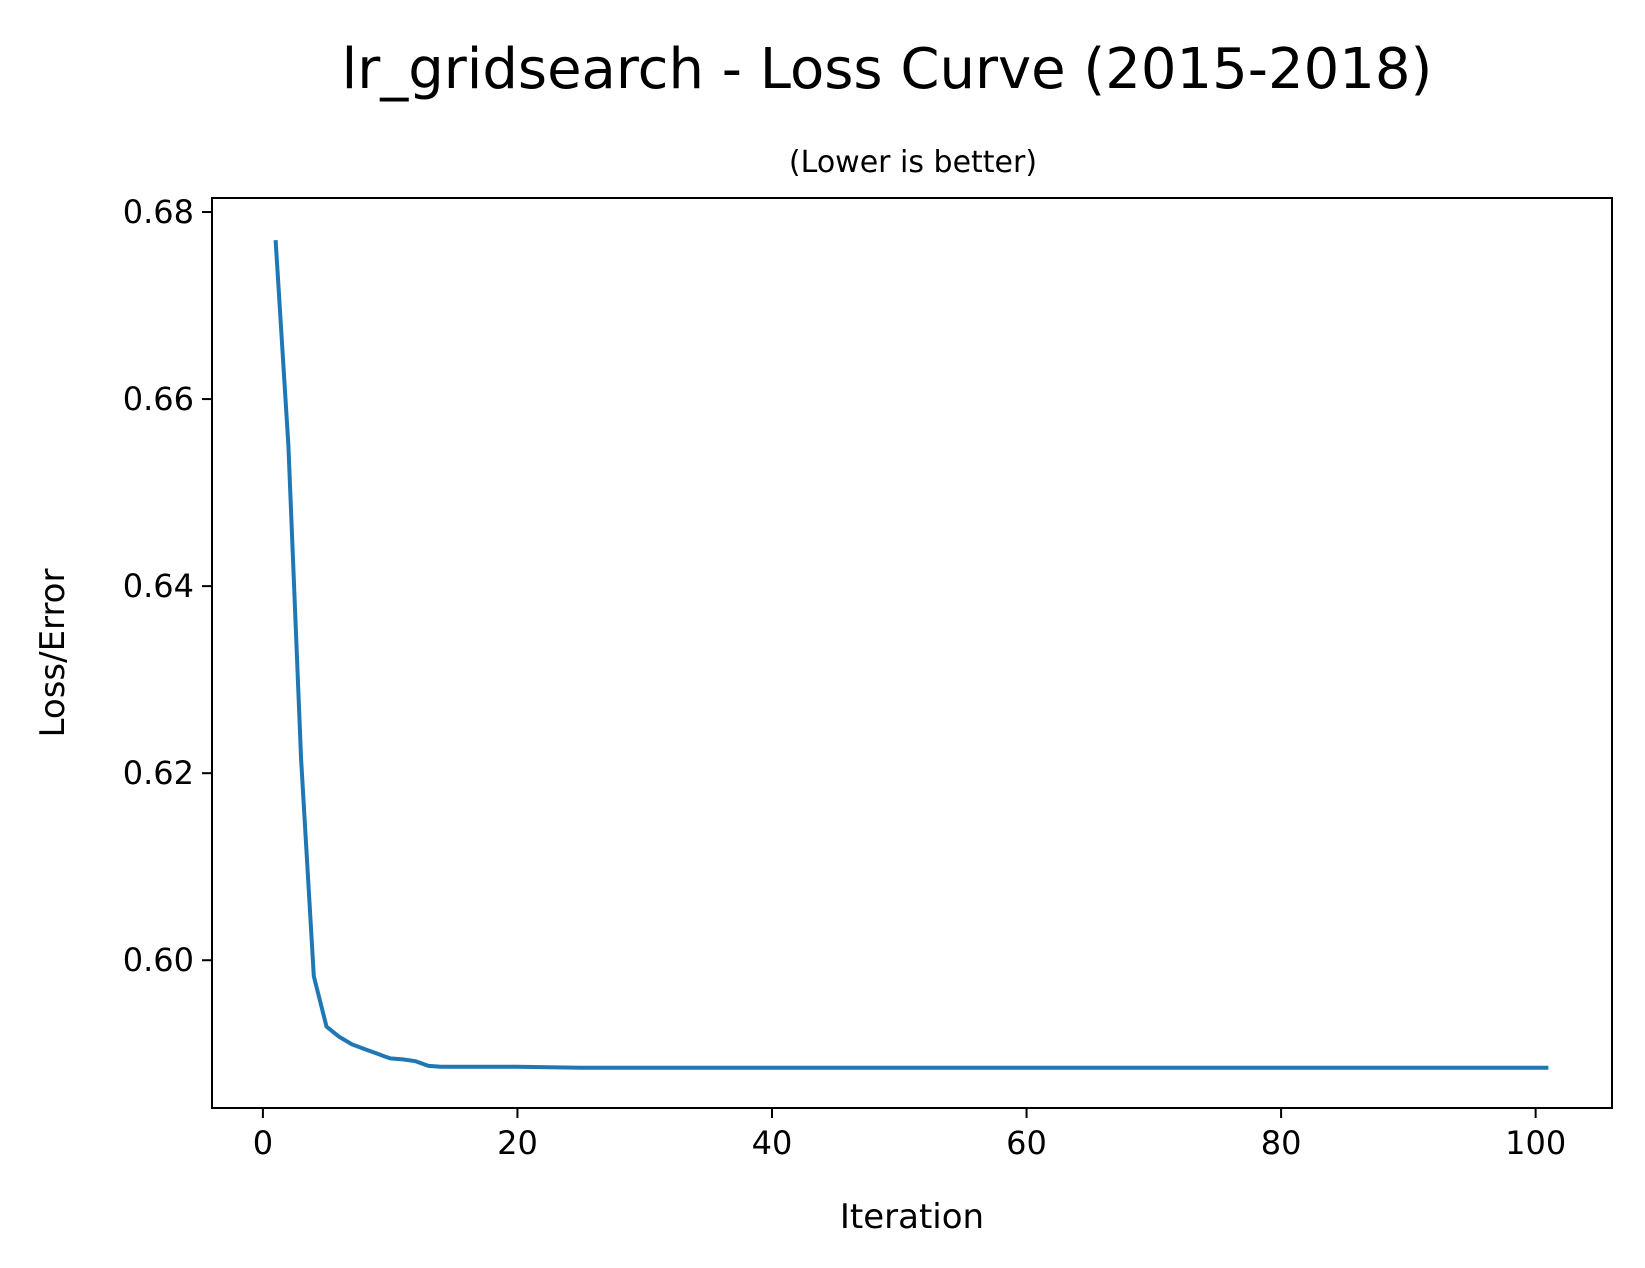 This screenshot has width=1645, height=1268. Describe the element at coordinates (887, 69) in the screenshot. I see `chart-title: lr_gridsearch - Loss Curve (2015-2018)` at that location.